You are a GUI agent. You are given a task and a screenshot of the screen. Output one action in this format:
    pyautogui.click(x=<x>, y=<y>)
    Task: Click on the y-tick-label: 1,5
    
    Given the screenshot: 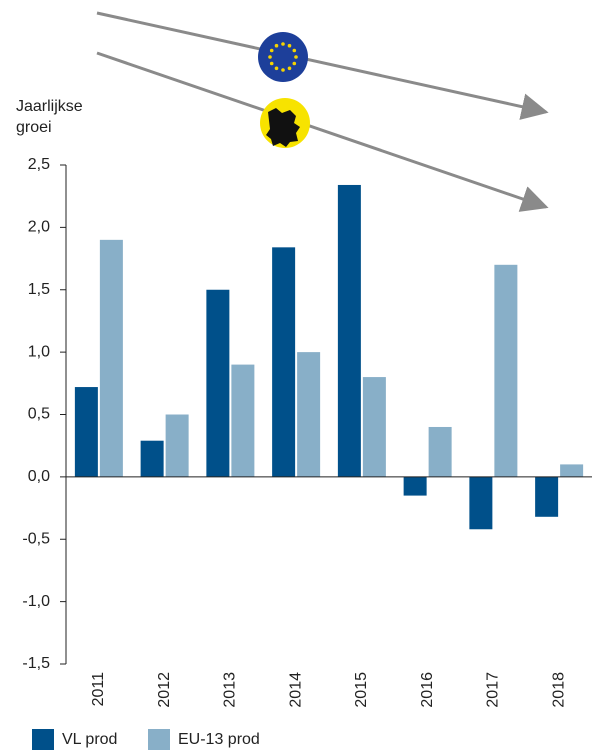 What is the action you would take?
    pyautogui.click(x=39, y=289)
    